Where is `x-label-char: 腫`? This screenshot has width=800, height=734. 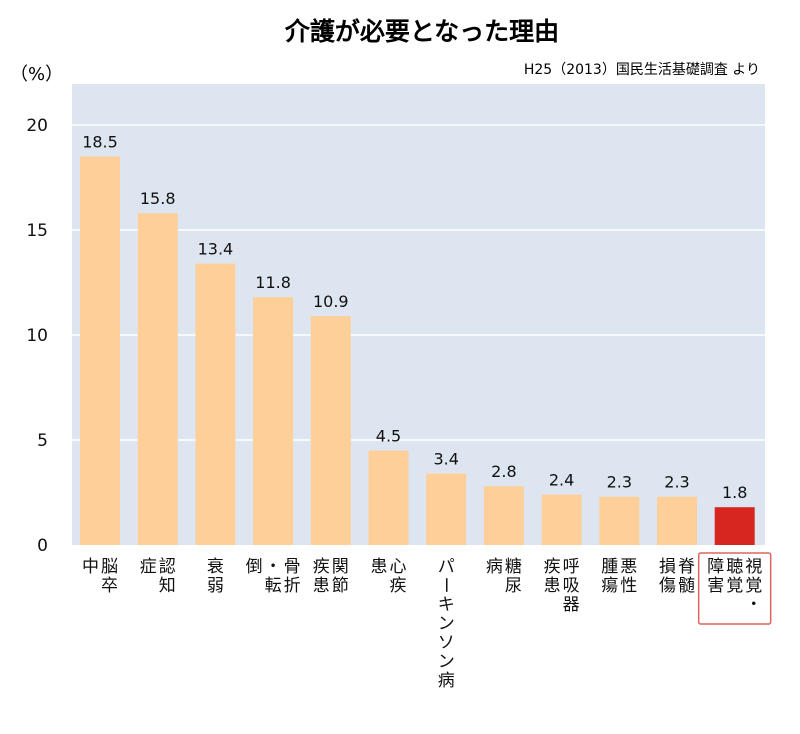
x-label-char: 腫 is located at coordinates (609, 567).